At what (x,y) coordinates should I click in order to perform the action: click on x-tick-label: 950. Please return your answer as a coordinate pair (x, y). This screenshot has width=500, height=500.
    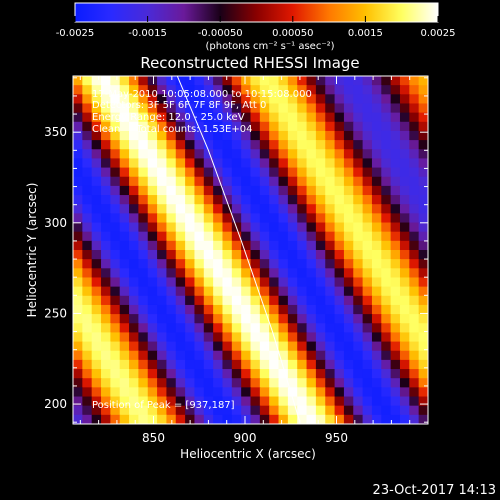
    Looking at the image, I should click on (336, 438).